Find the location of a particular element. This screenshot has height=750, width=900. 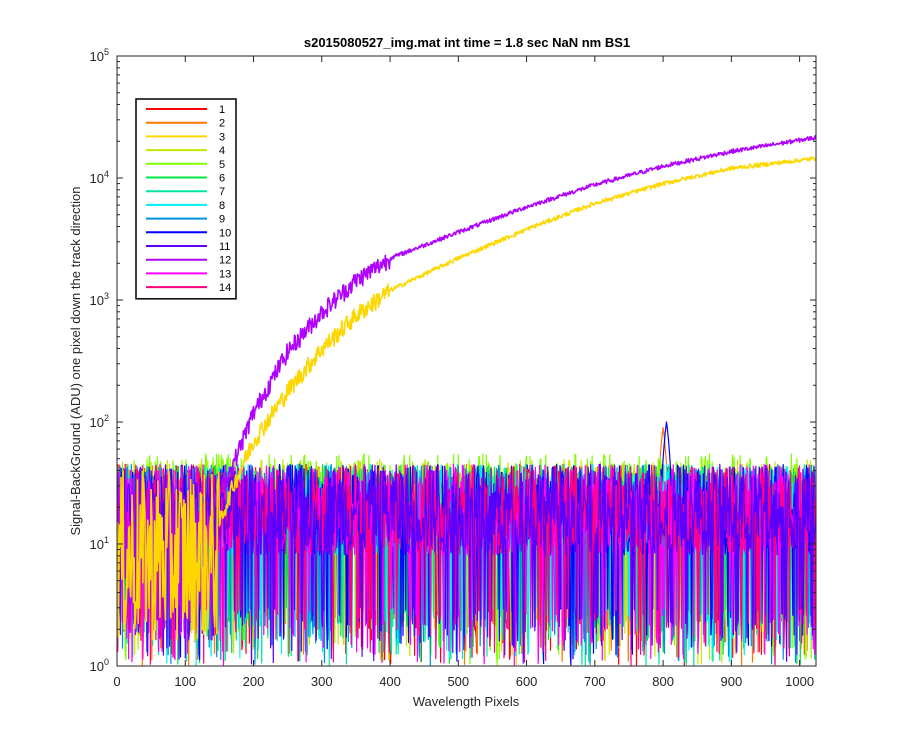

legend-label-4: 4 is located at coordinates (222, 151).